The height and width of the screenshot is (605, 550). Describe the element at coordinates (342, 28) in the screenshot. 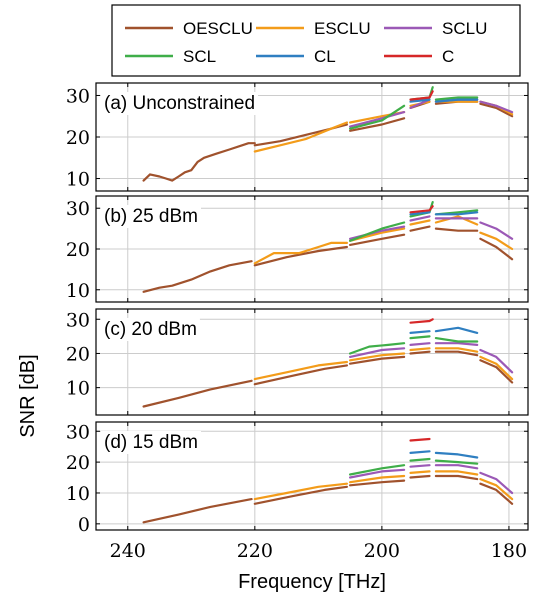

I see `legend-label-esclu: ESCLU` at that location.